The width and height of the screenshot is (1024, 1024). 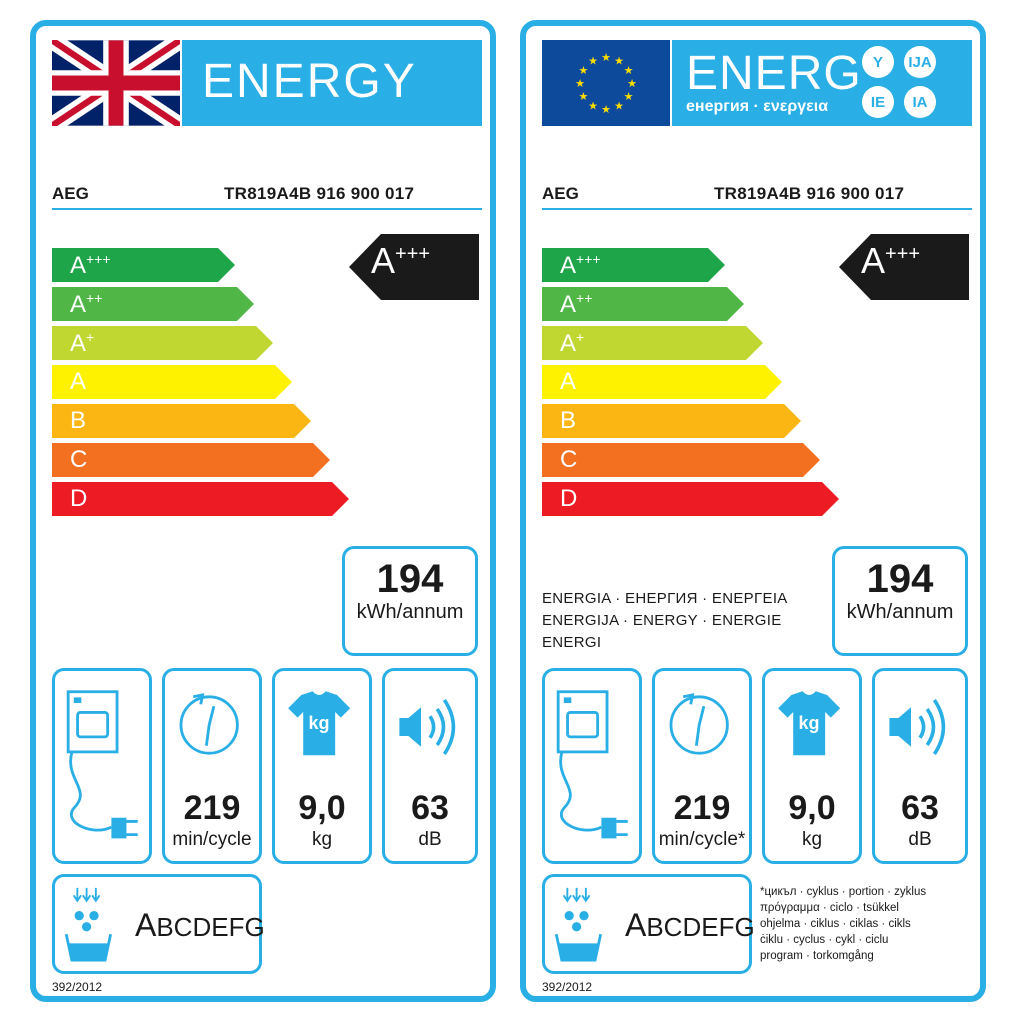 What do you see at coordinates (817, 956) in the screenshot?
I see `footnote-line: program · torkomgång` at bounding box center [817, 956].